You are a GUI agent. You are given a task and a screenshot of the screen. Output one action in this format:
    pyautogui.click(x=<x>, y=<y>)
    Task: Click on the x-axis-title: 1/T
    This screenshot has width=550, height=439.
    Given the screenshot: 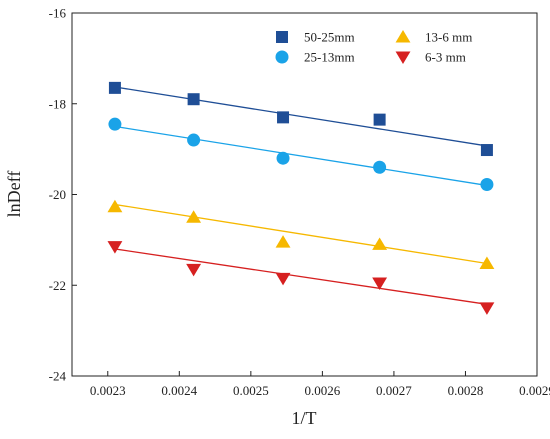 What is the action you would take?
    pyautogui.click(x=304, y=418)
    